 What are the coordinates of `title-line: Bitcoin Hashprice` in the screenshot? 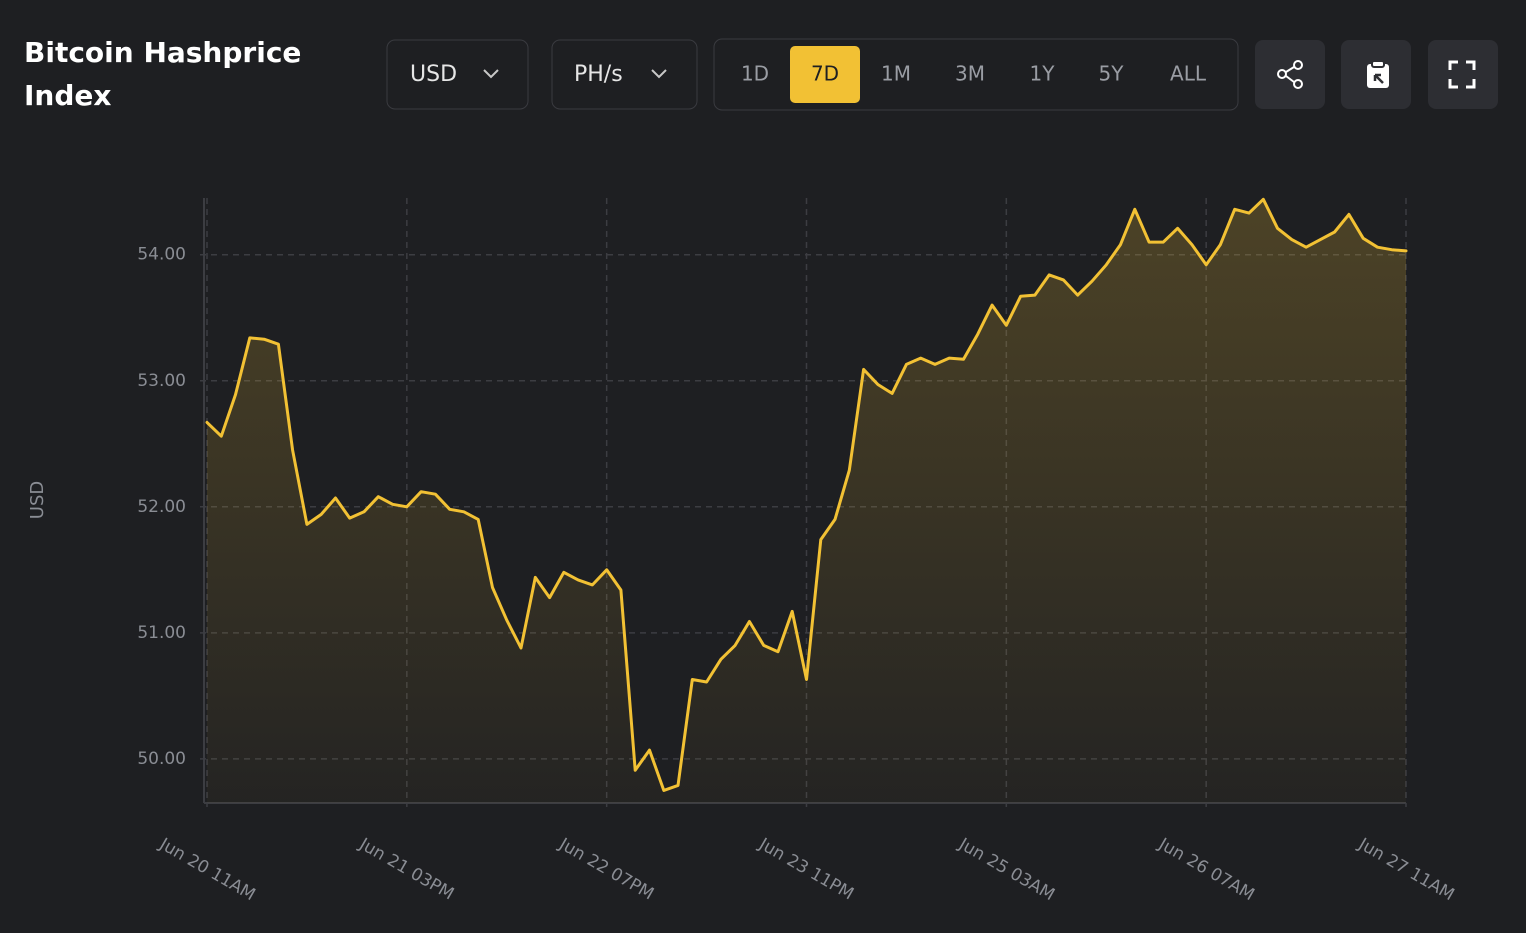 It's located at (162, 52).